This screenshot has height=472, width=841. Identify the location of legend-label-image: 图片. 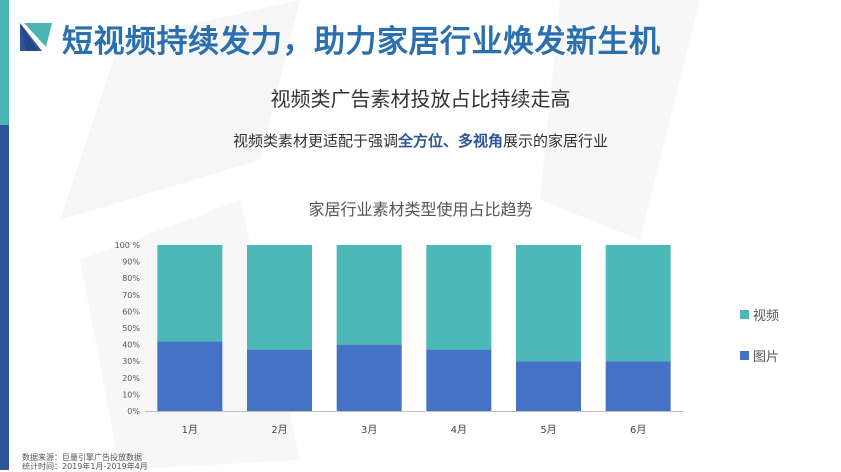
(766, 357).